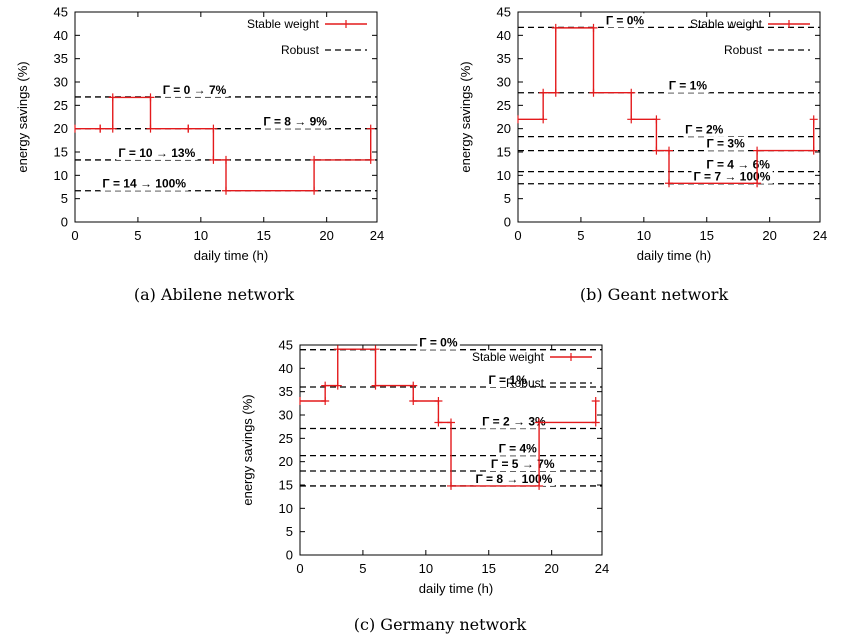 The image size is (843, 639). I want to click on gamma-annotation: Γ = 5 → 7%, so click(523, 464).